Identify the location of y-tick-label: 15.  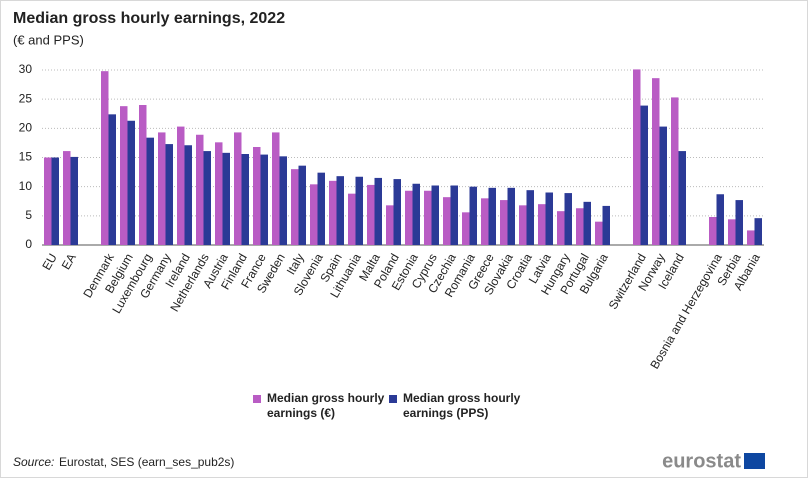
(26, 157).